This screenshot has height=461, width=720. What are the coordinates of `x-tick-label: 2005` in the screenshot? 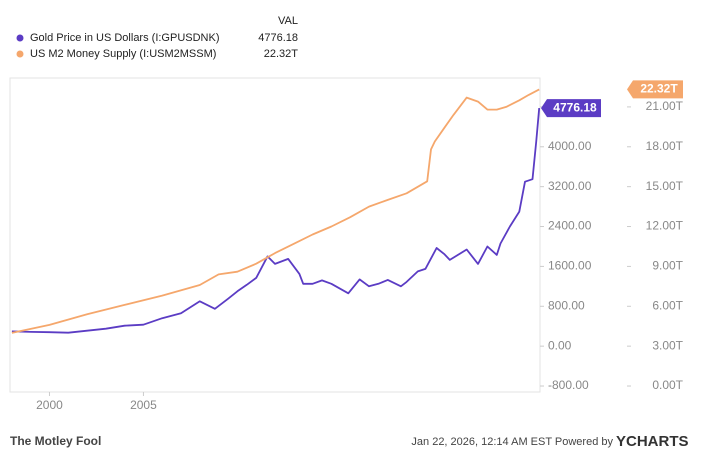 It's located at (143, 405).